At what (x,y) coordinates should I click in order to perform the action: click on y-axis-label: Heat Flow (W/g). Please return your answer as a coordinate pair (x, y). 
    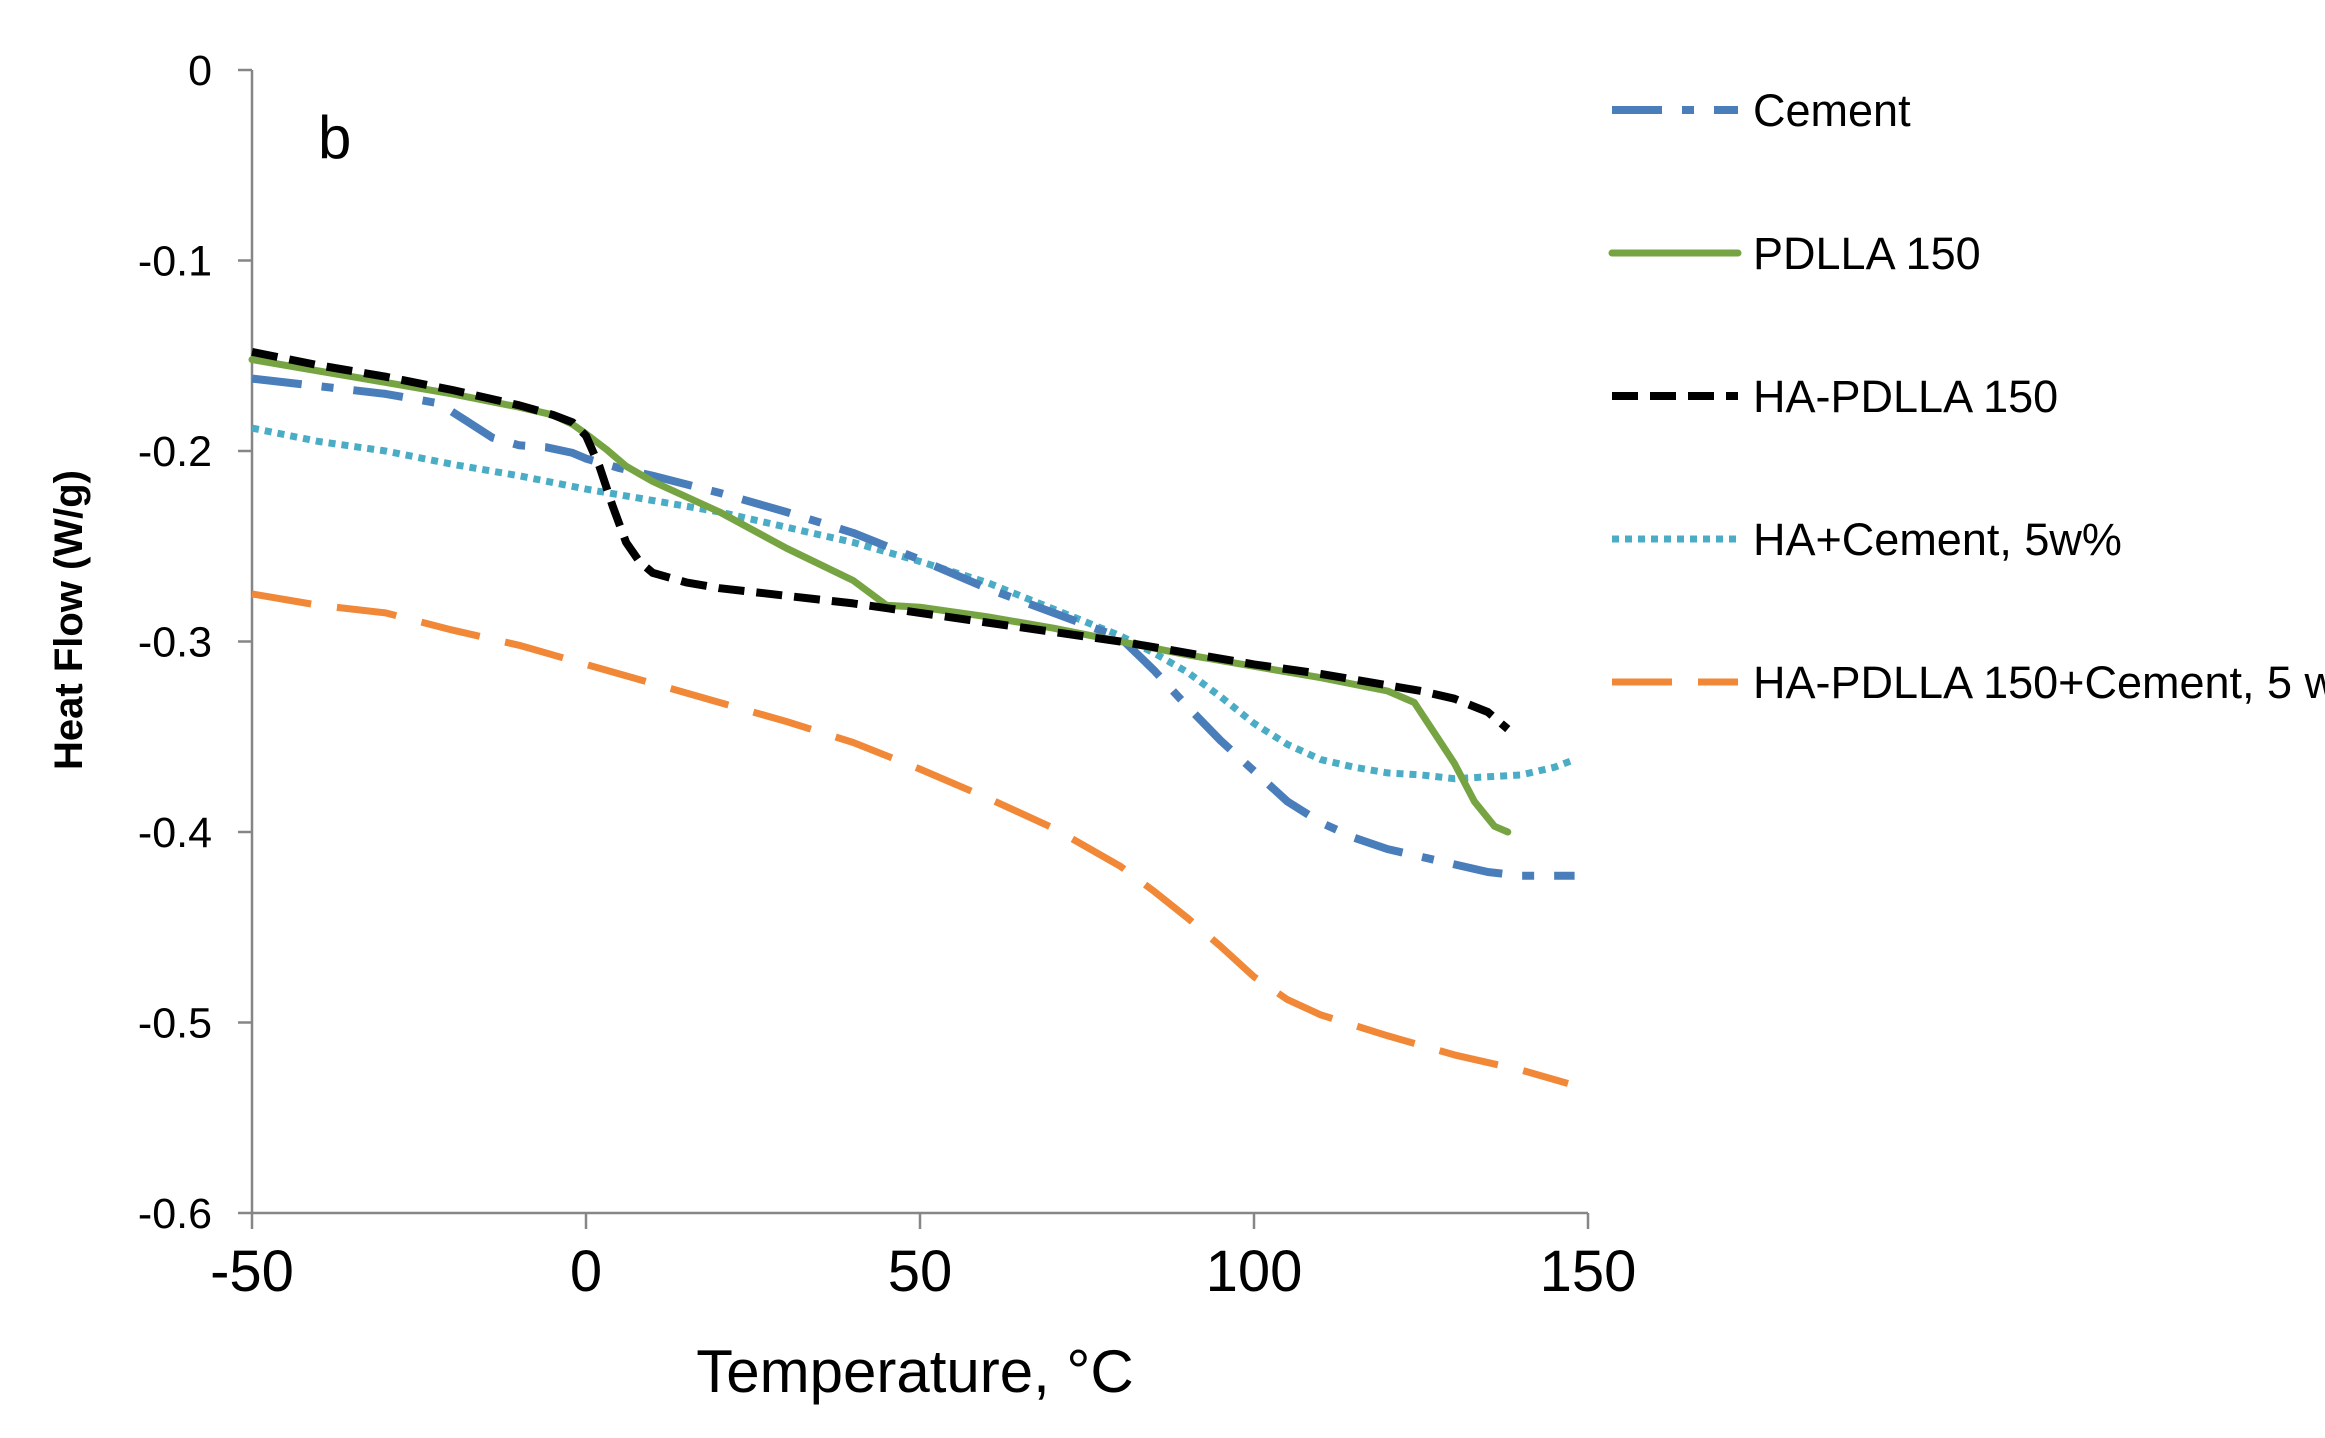
    Looking at the image, I should click on (69, 620).